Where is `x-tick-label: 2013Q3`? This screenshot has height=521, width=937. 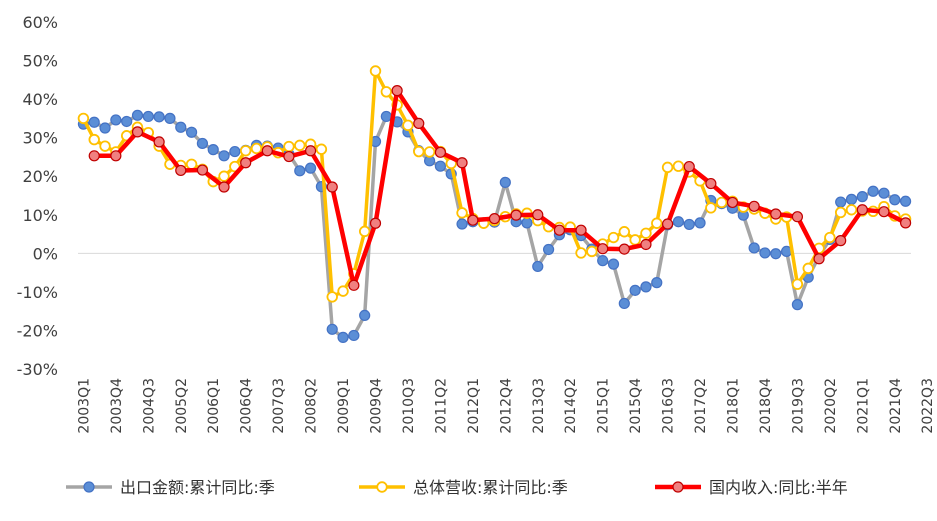
x-tick-label: 2013Q3 is located at coordinates (539, 406).